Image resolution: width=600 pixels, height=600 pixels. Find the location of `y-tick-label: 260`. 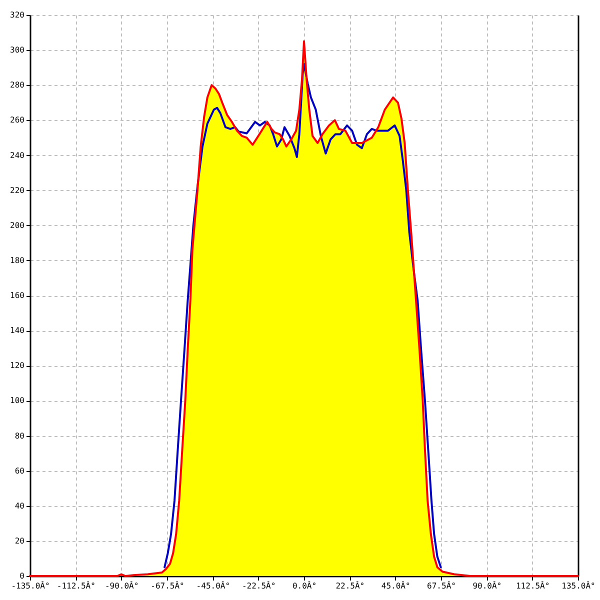

y-tick-label: 260 is located at coordinates (17, 120).